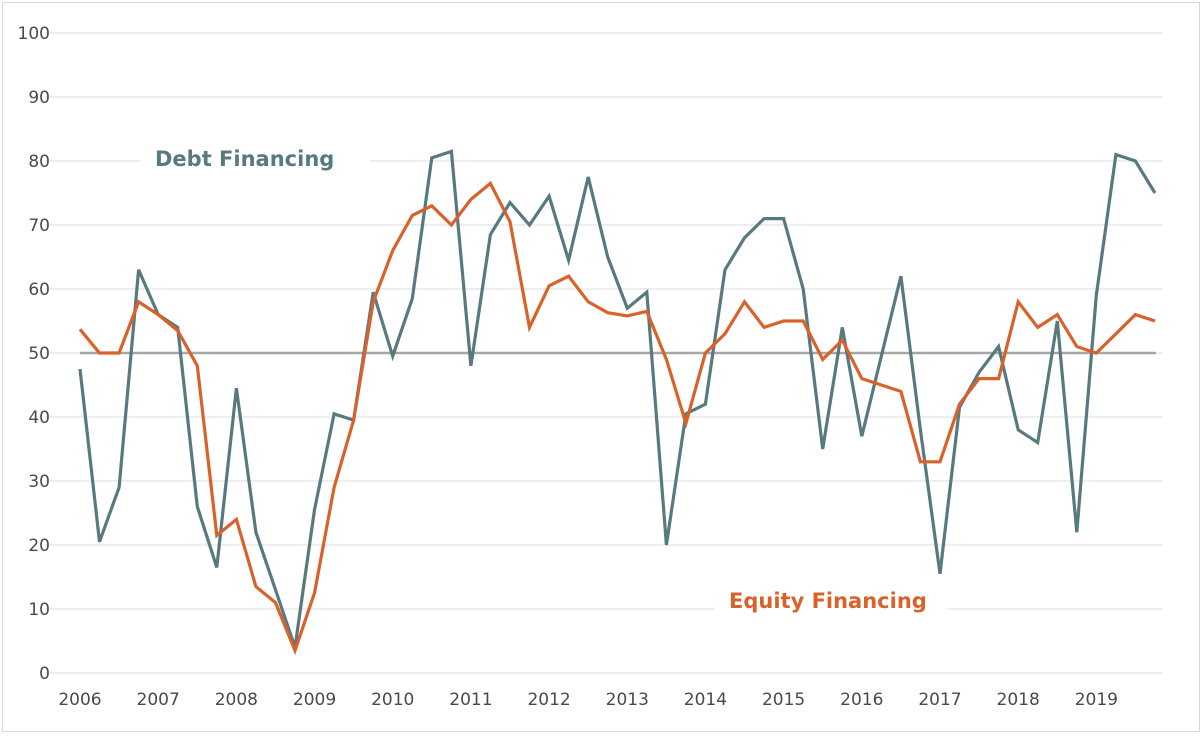  Describe the element at coordinates (39, 610) in the screenshot. I see `y-tick-label: 10` at that location.